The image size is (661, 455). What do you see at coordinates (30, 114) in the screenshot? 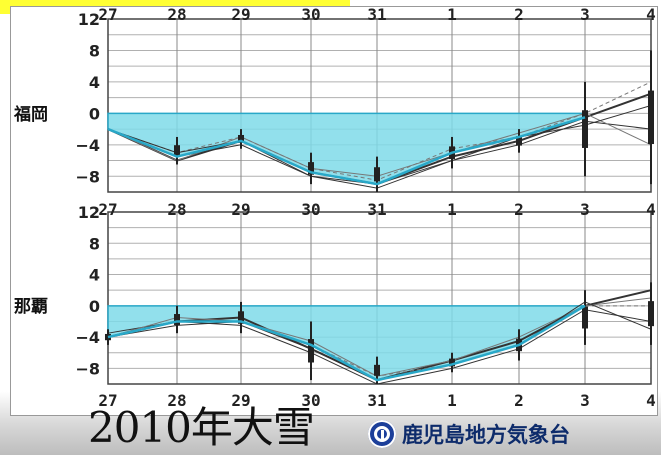
I see `station-label: 福岡` at bounding box center [30, 114].